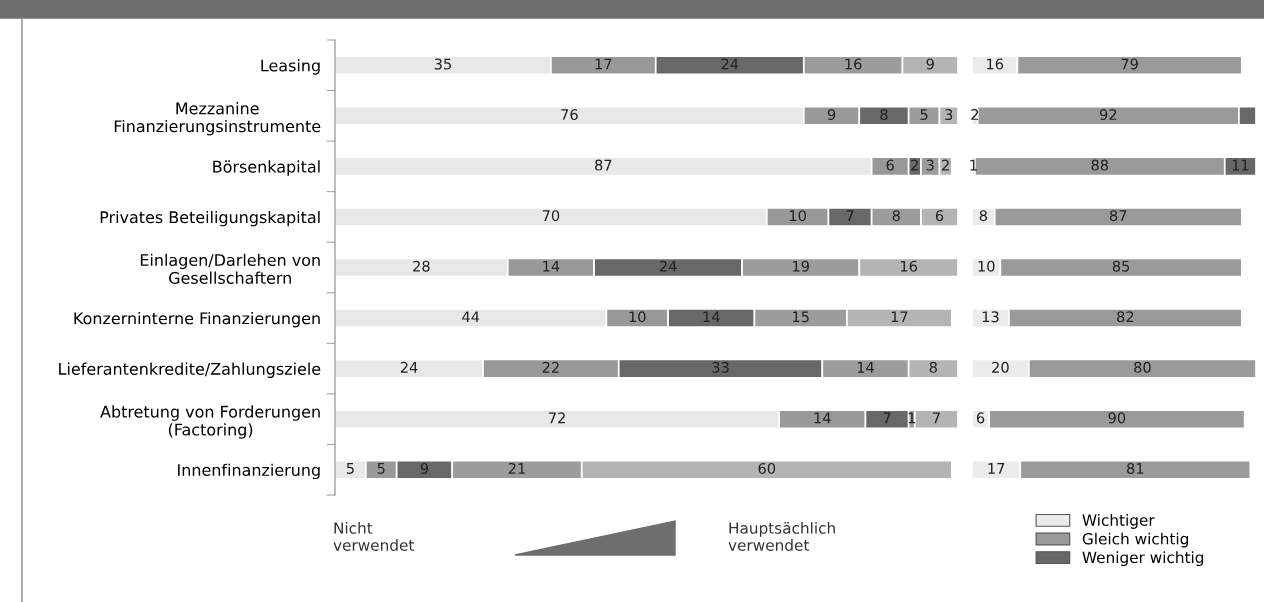  I want to click on data-label: 76, so click(569, 115).